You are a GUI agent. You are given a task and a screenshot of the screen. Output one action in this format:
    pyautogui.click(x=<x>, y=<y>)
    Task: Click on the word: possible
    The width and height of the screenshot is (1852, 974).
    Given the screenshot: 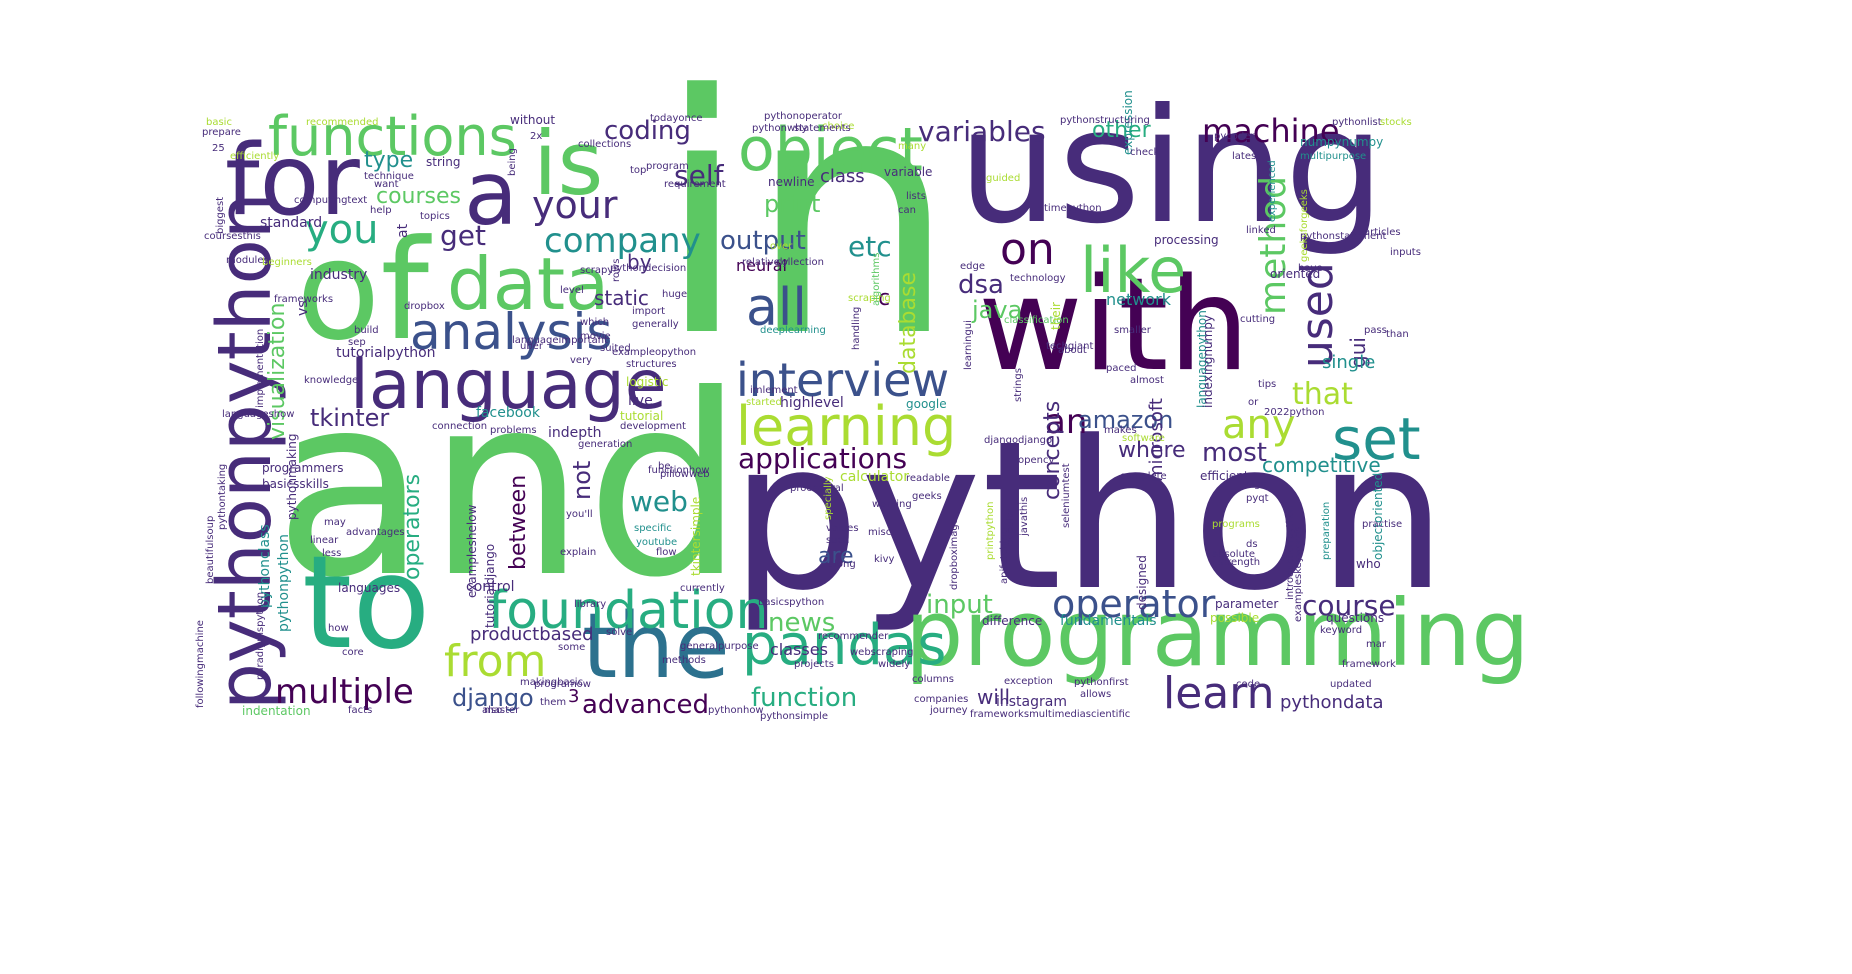 What is the action you would take?
    pyautogui.click(x=1235, y=618)
    